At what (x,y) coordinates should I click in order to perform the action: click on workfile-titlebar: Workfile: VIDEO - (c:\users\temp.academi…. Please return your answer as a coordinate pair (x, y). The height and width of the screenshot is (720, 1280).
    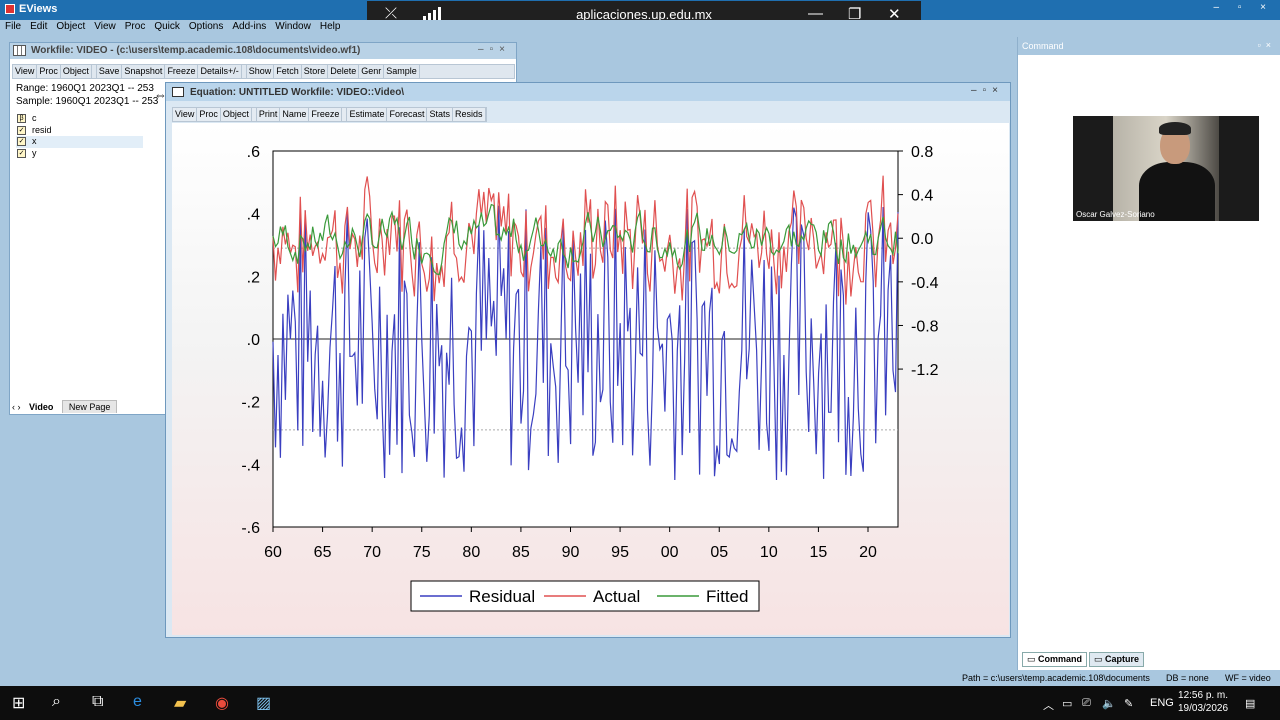
    Looking at the image, I should click on (263, 51).